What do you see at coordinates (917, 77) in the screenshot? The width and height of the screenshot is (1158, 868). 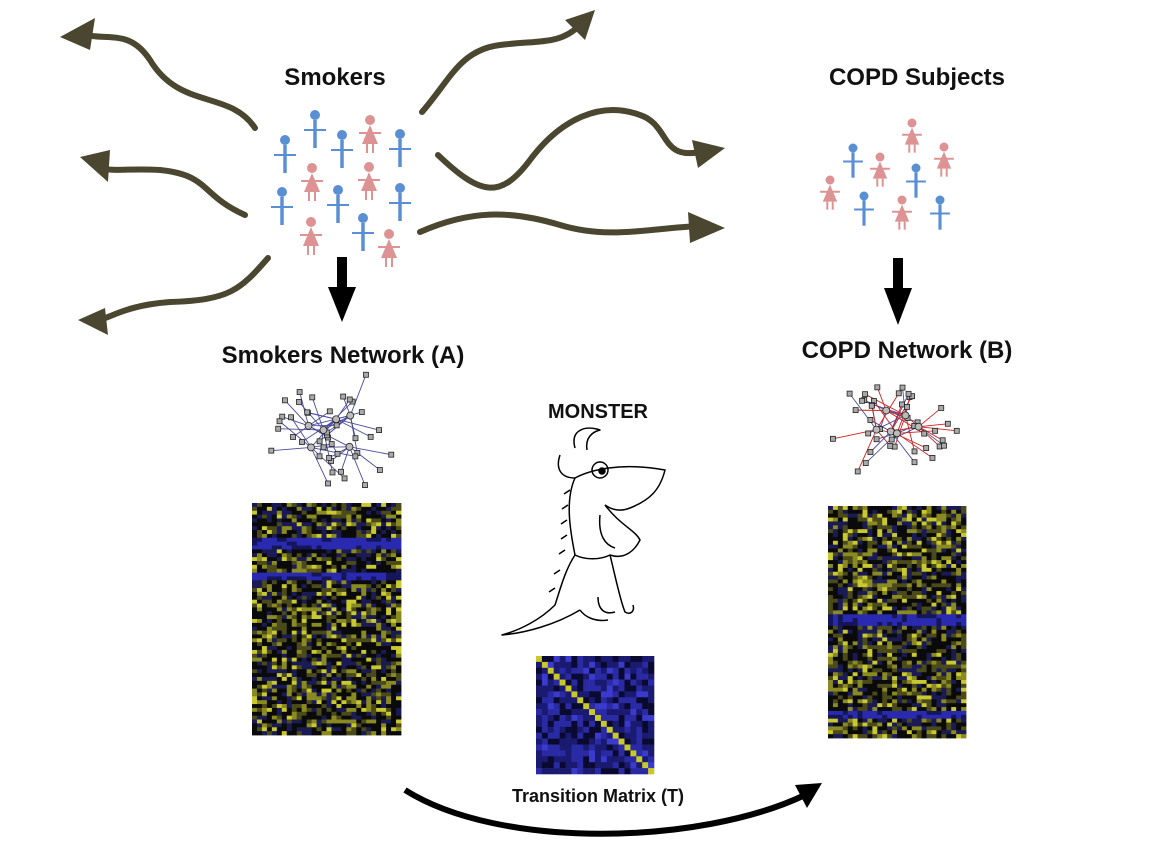 I see `copd-subjects-label: COPD Subjects` at bounding box center [917, 77].